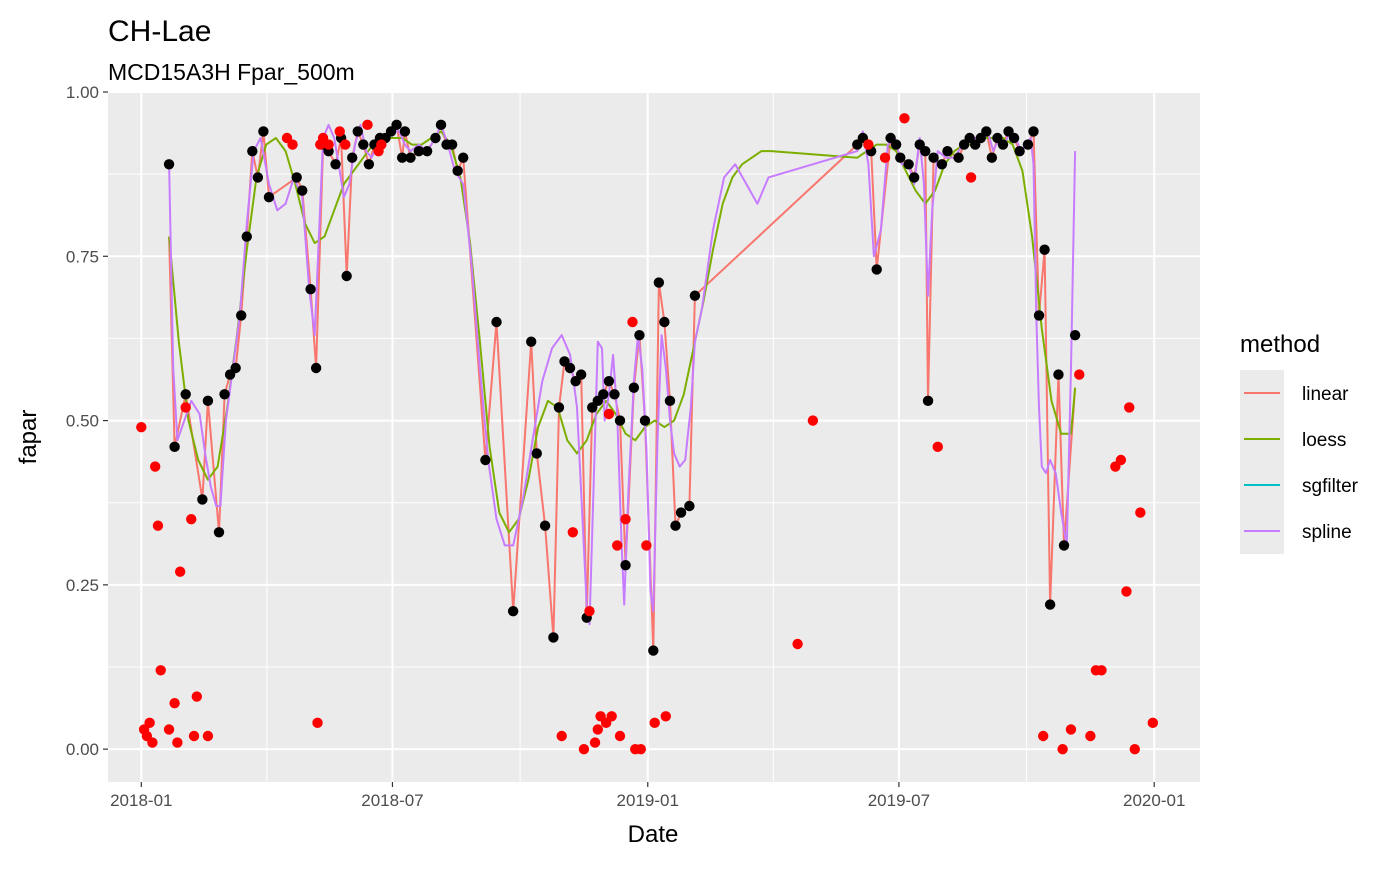 The height and width of the screenshot is (870, 1400). Describe the element at coordinates (1154, 800) in the screenshot. I see `x-tick-label: 2020-01` at that location.